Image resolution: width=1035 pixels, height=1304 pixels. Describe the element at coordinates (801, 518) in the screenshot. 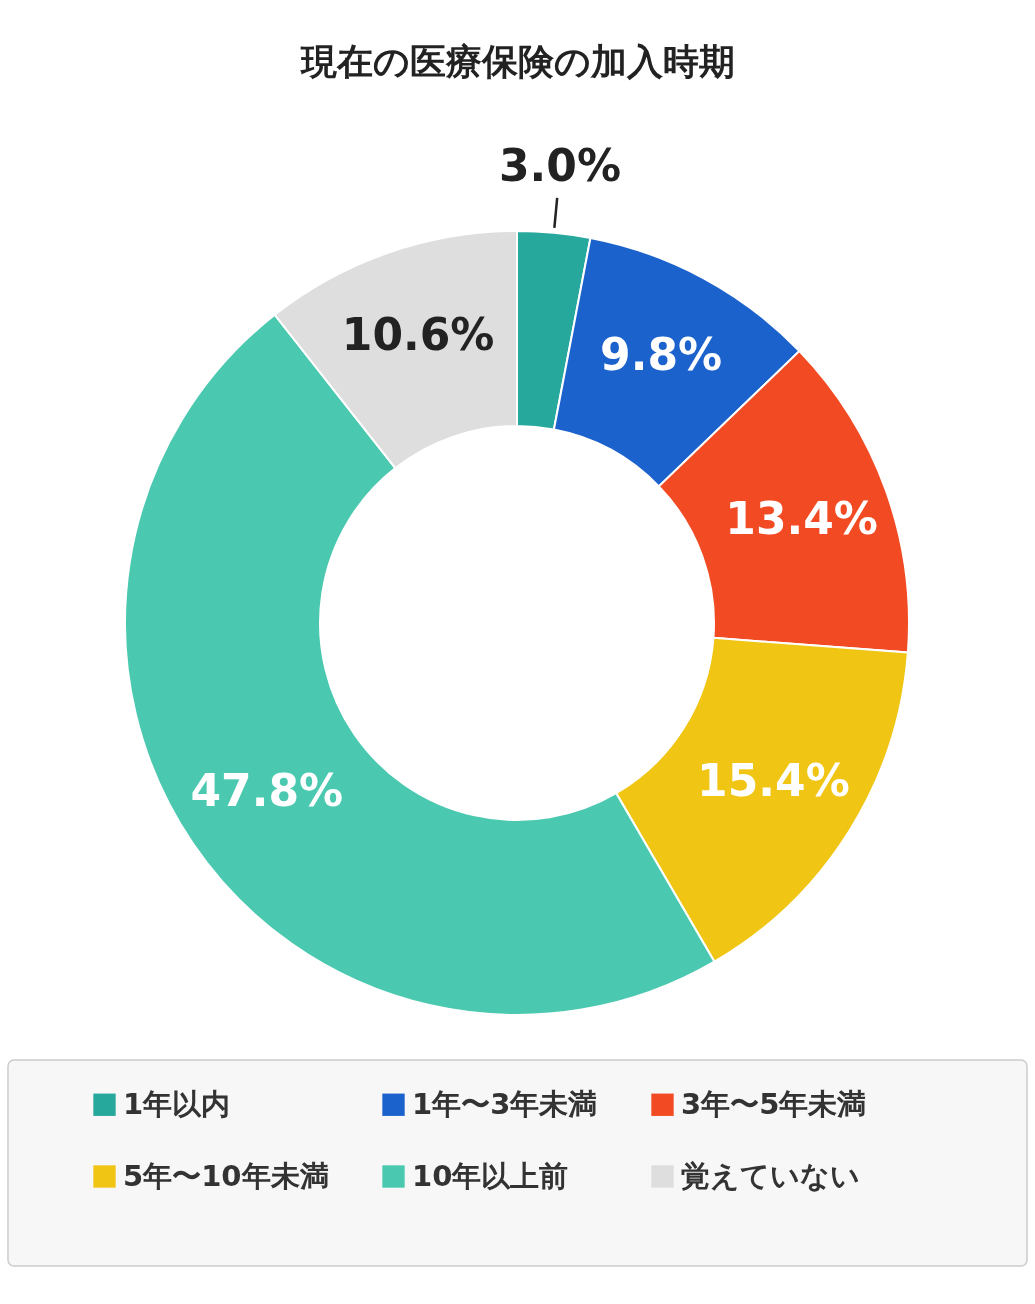

I see `data-label: 13.4%` at that location.